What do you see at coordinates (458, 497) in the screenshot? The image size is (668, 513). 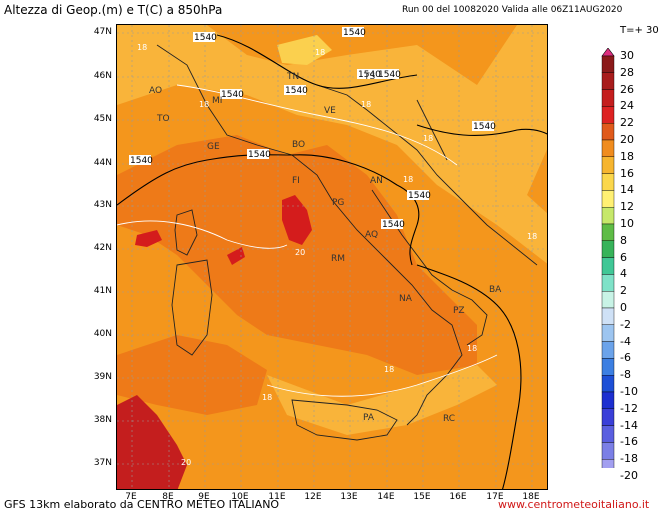 I see `lon-tick: 16E` at bounding box center [458, 497].